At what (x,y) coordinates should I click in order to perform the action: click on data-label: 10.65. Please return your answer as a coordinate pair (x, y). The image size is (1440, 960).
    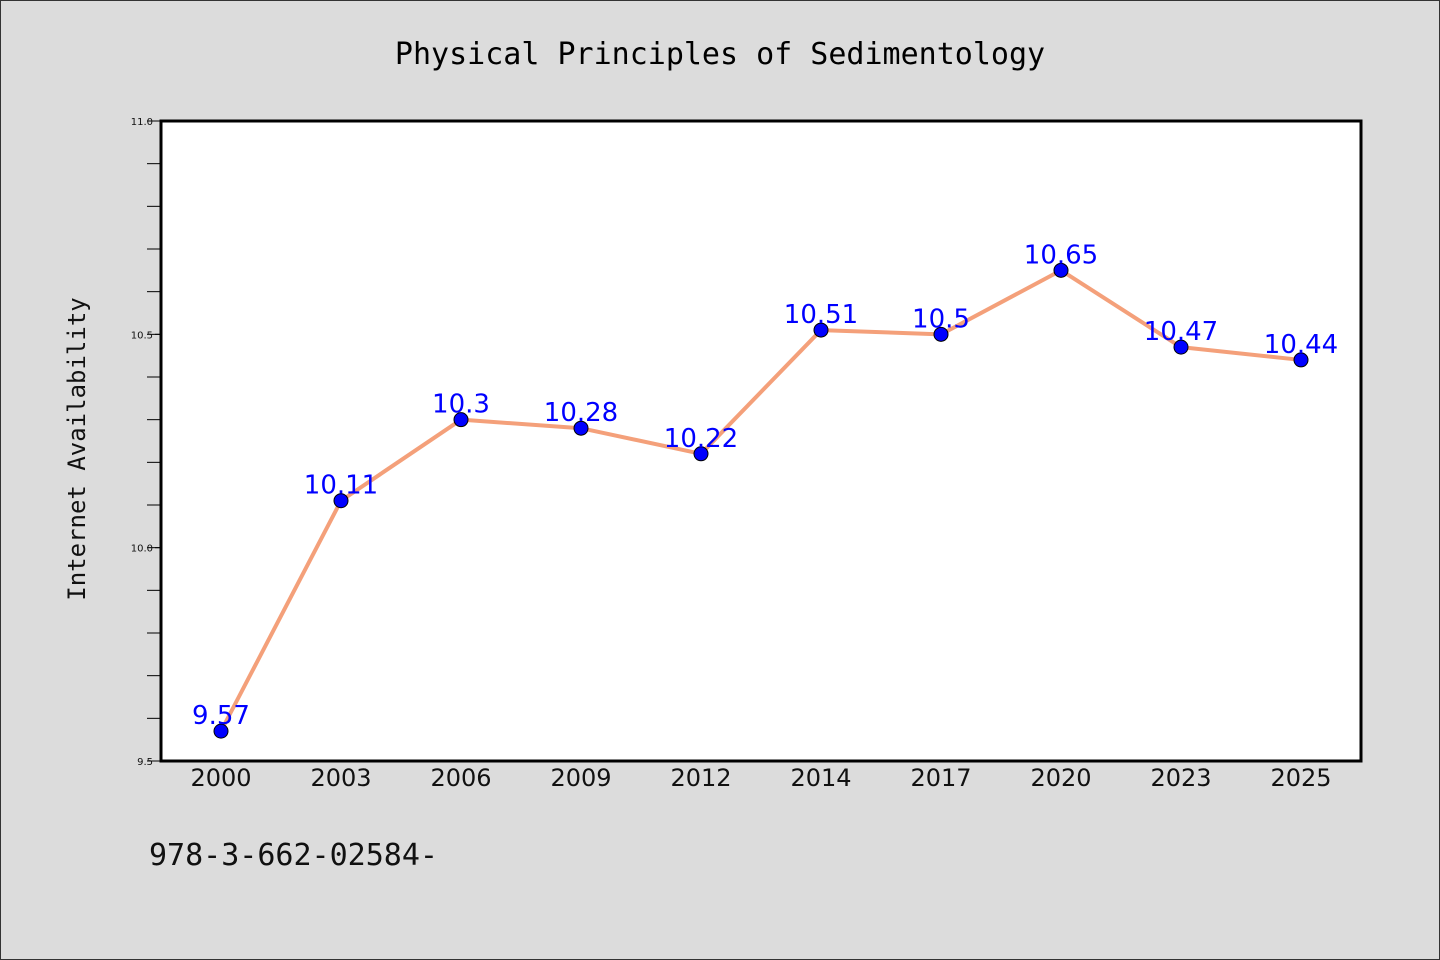
    Looking at the image, I should click on (1061, 255).